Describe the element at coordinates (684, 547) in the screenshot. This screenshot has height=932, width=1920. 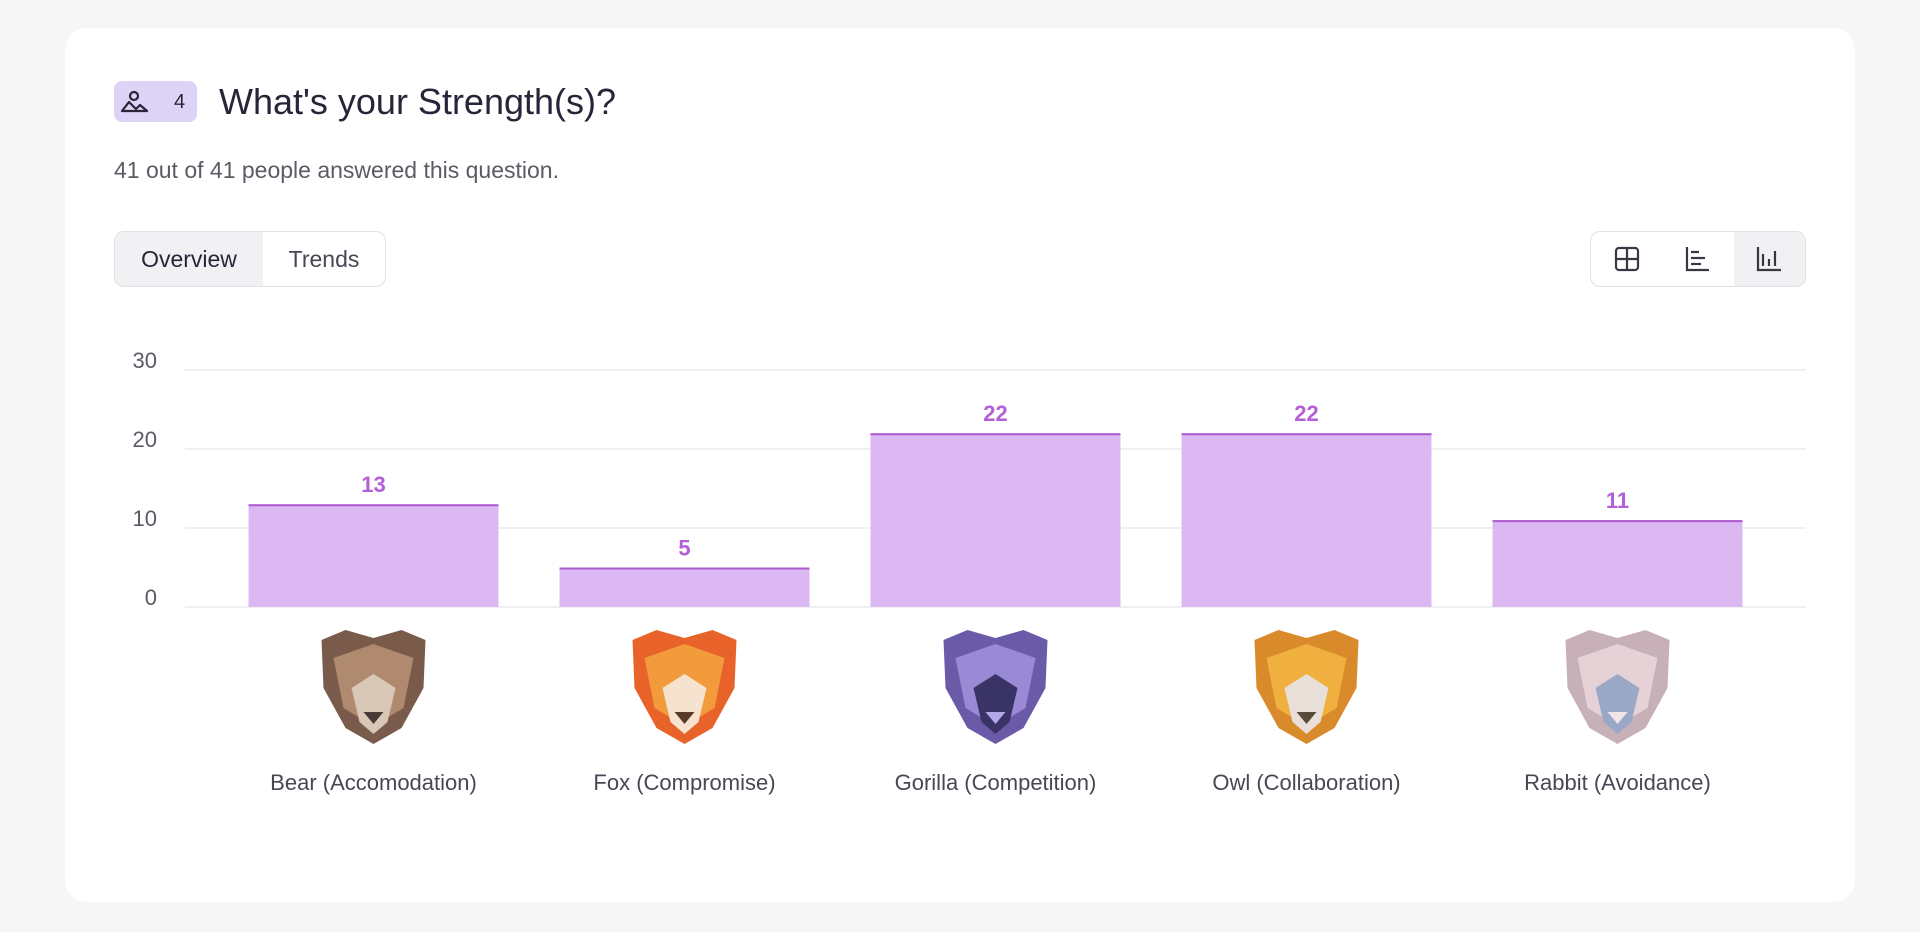
I see `value-label: 5` at that location.